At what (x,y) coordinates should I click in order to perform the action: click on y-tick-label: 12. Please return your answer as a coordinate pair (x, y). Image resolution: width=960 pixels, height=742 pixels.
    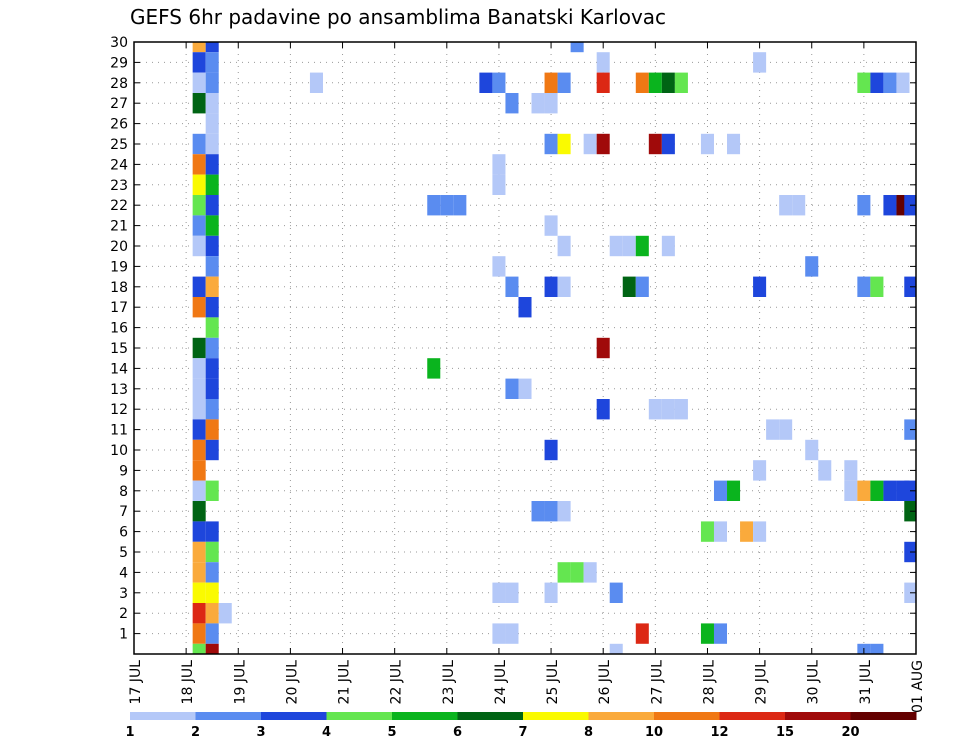
    Looking at the image, I should click on (119, 410).